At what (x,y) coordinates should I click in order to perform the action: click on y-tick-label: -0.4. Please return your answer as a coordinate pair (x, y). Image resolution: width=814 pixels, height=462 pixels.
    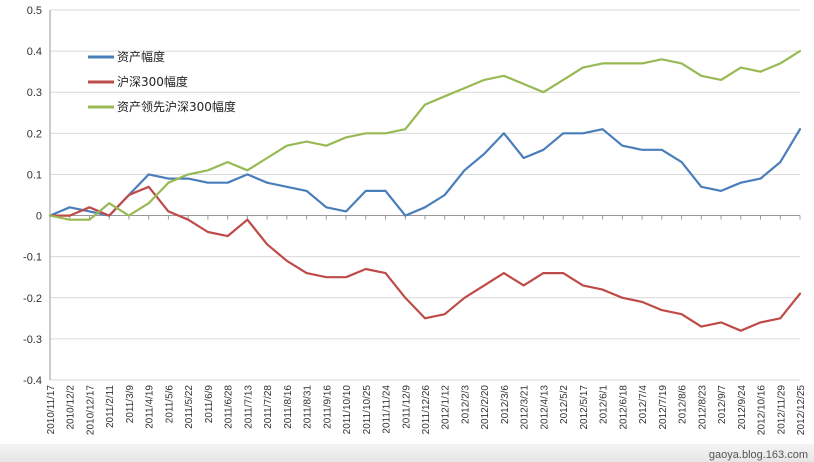
    Looking at the image, I should click on (32, 381).